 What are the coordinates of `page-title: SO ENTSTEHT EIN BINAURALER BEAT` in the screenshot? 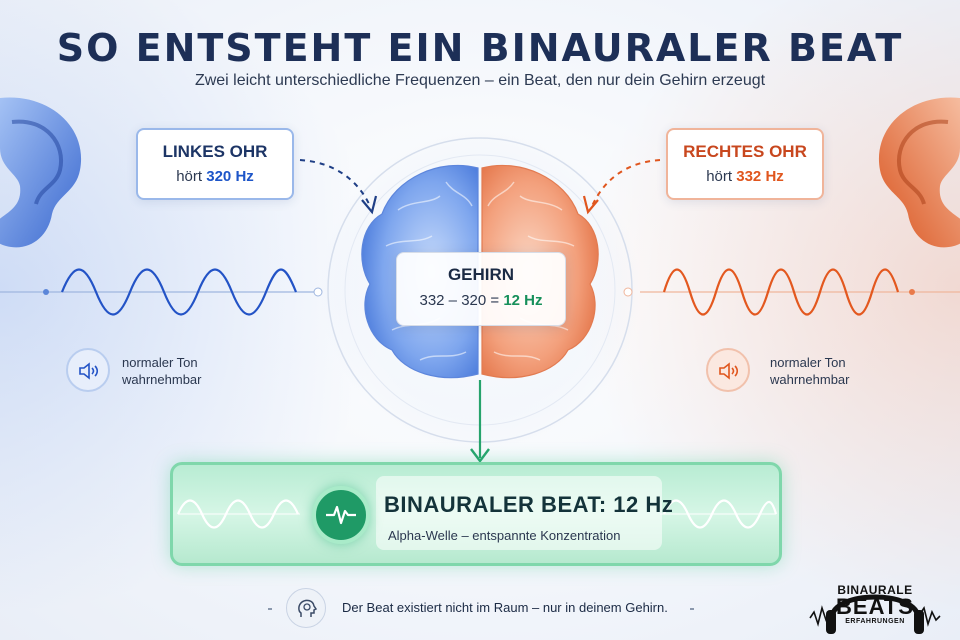 It's located at (480, 48).